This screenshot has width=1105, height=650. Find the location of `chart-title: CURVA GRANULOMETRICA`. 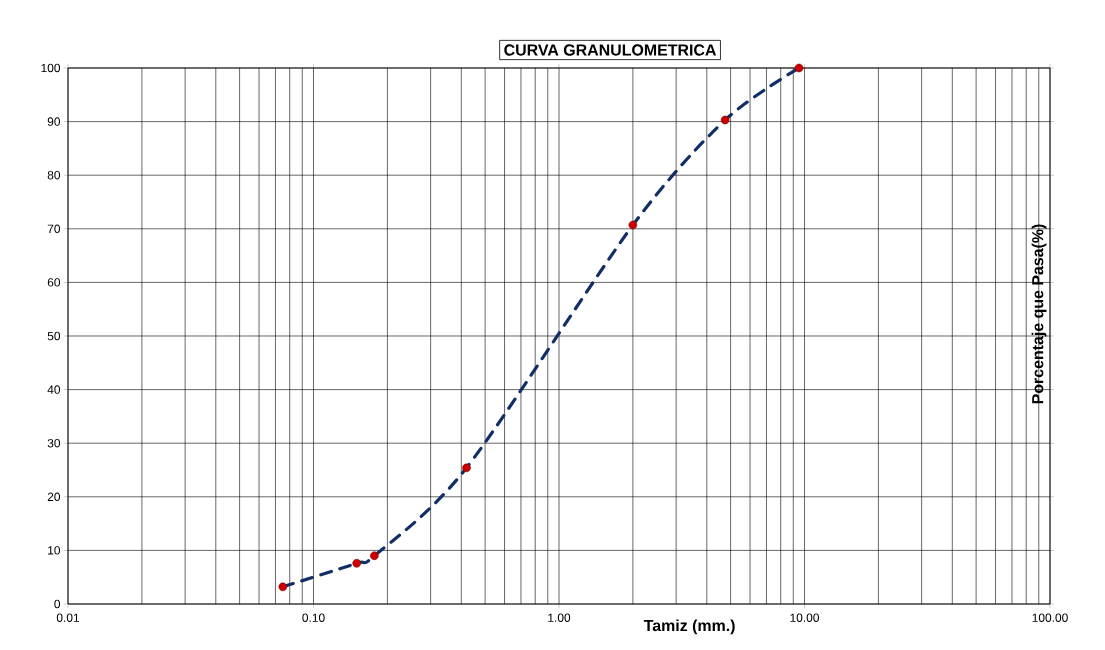

chart-title: CURVA GRANULOMETRICA is located at coordinates (610, 50).